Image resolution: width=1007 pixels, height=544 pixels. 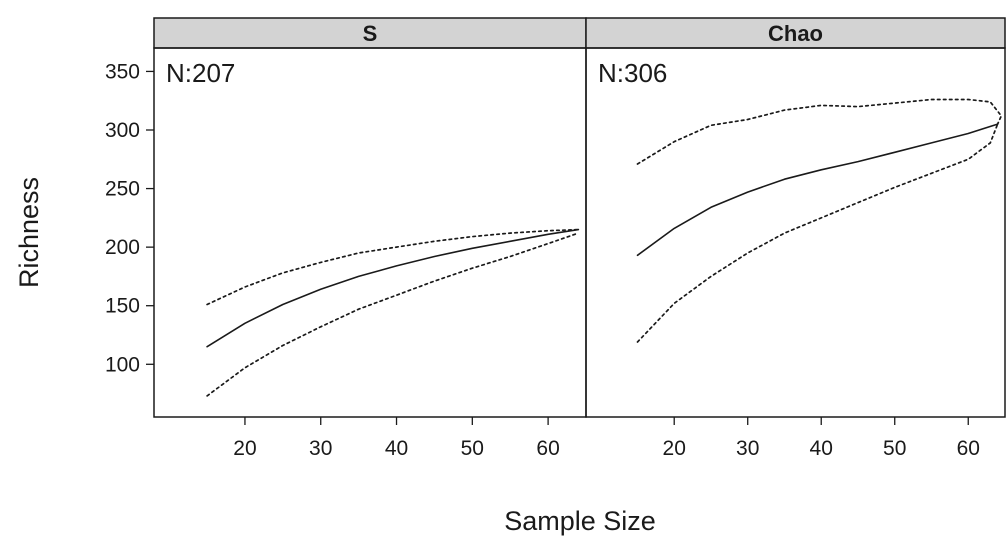 I want to click on y-tick-label: 300, so click(x=122, y=130).